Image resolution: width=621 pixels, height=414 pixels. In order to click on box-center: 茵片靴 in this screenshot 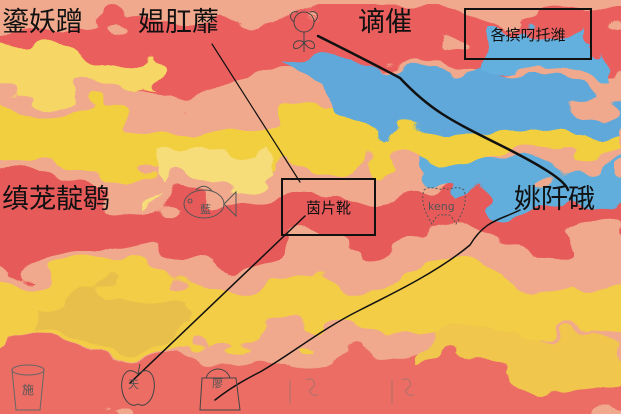, I will do `click(328, 207)`.